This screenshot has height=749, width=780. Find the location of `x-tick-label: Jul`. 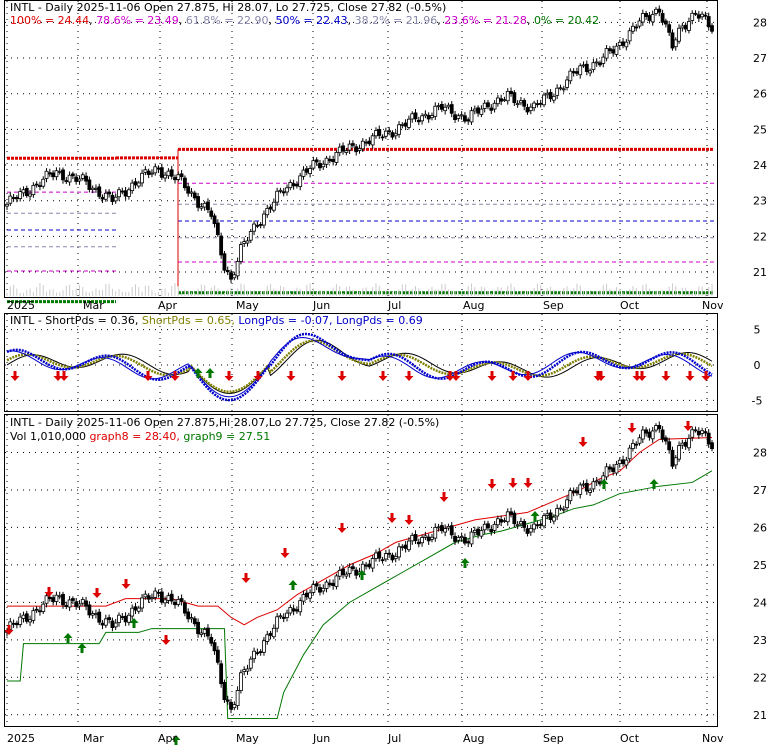

x-tick-label: Jul is located at coordinates (394, 305).